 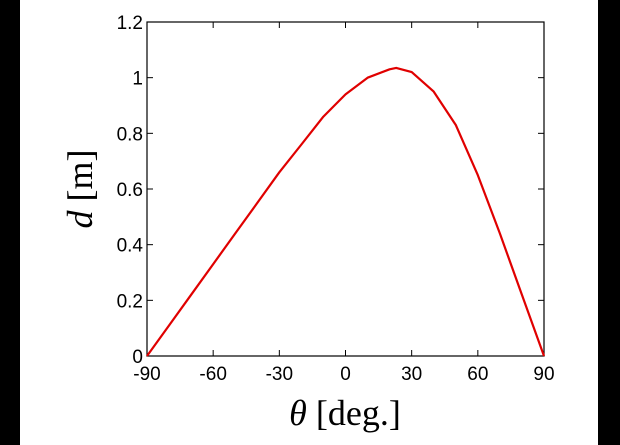 What do you see at coordinates (130, 301) in the screenshot?
I see `y-tick-label: 0.2` at bounding box center [130, 301].